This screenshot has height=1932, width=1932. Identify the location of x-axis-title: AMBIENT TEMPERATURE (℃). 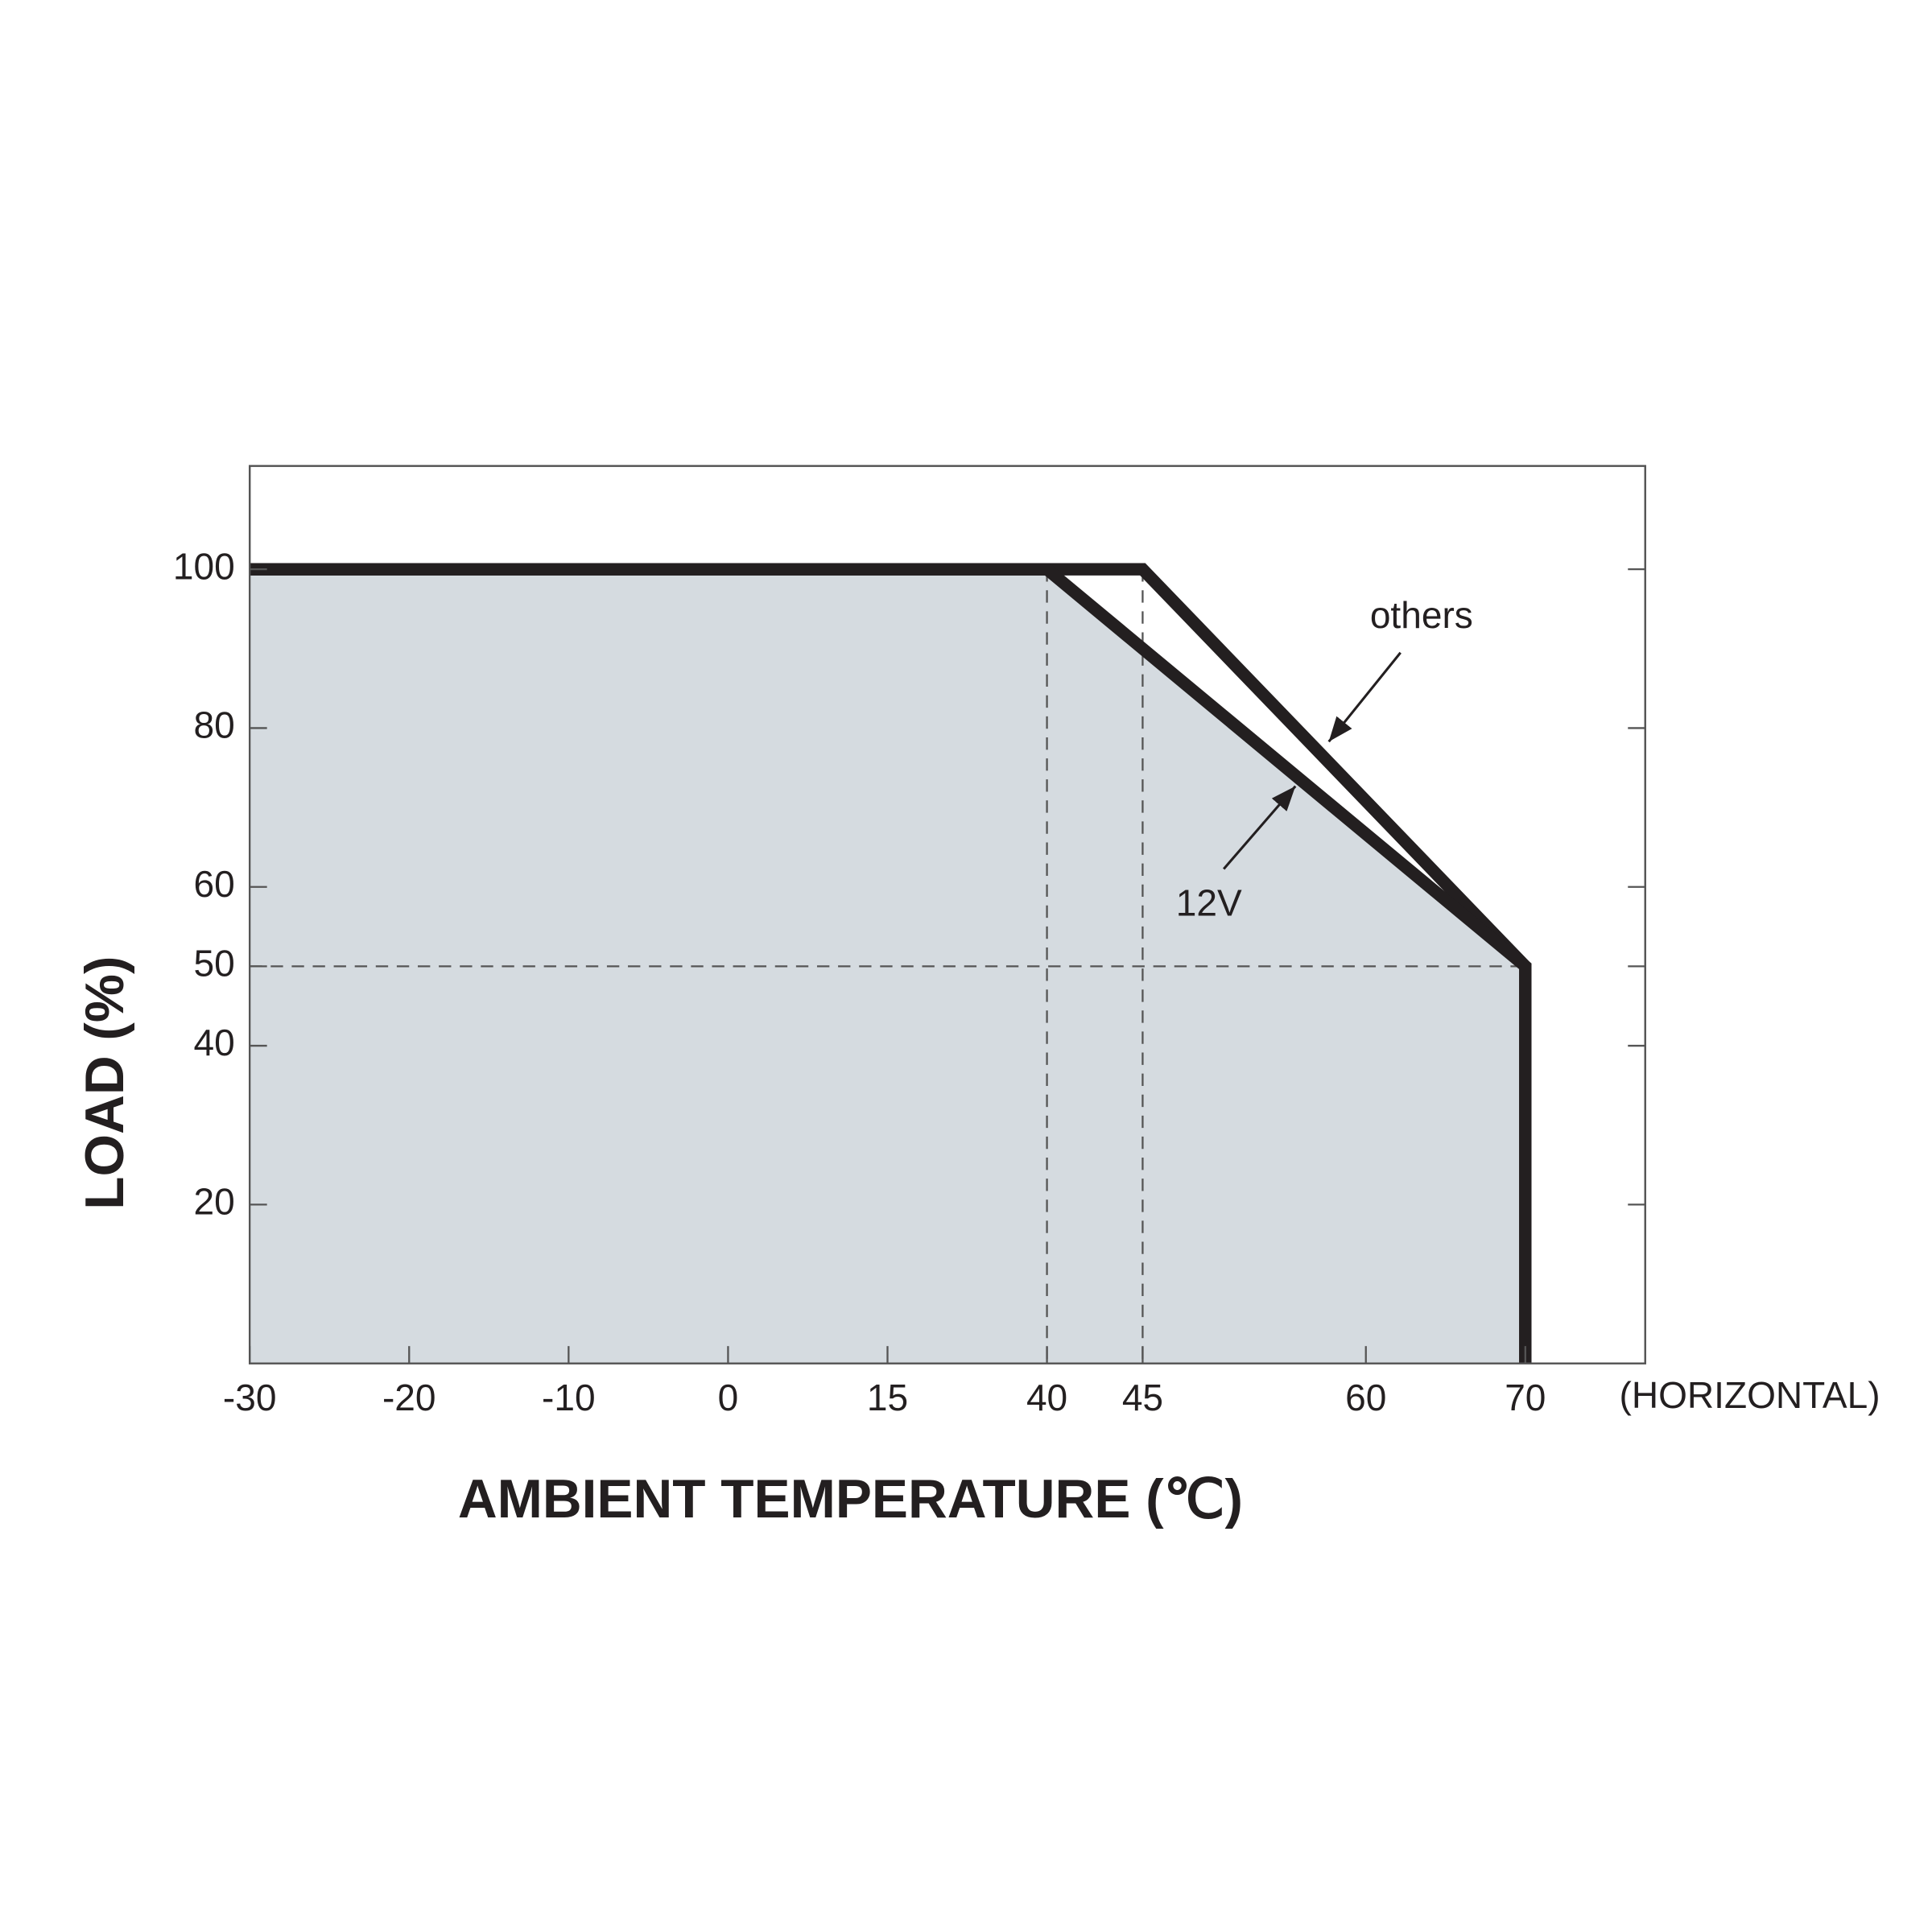
(850, 1499).